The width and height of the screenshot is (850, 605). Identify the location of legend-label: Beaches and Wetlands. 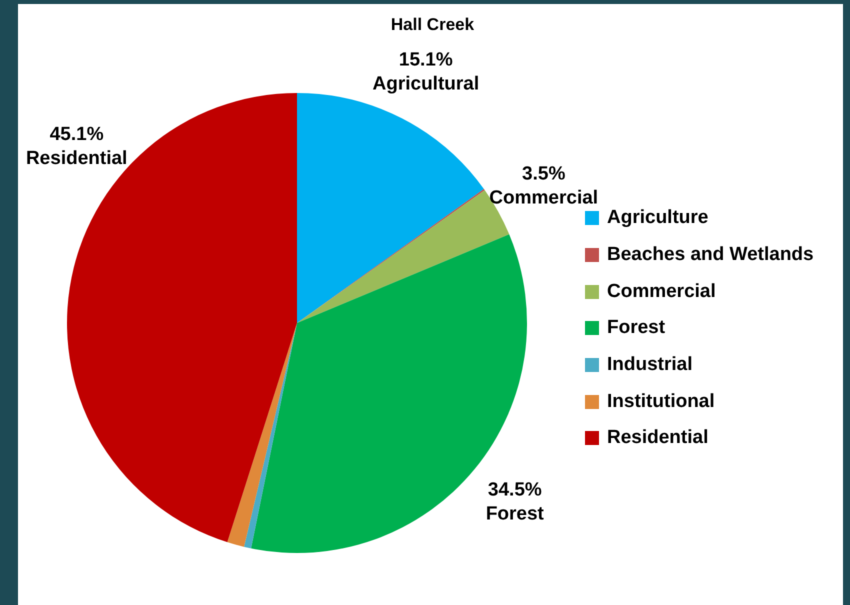
(710, 255).